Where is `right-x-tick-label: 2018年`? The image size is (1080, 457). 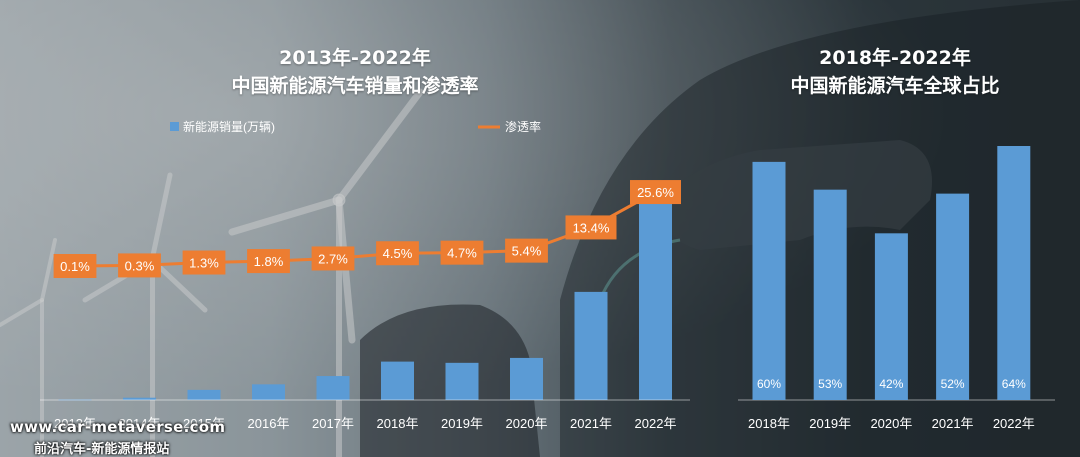 right-x-tick-label: 2018年 is located at coordinates (769, 423).